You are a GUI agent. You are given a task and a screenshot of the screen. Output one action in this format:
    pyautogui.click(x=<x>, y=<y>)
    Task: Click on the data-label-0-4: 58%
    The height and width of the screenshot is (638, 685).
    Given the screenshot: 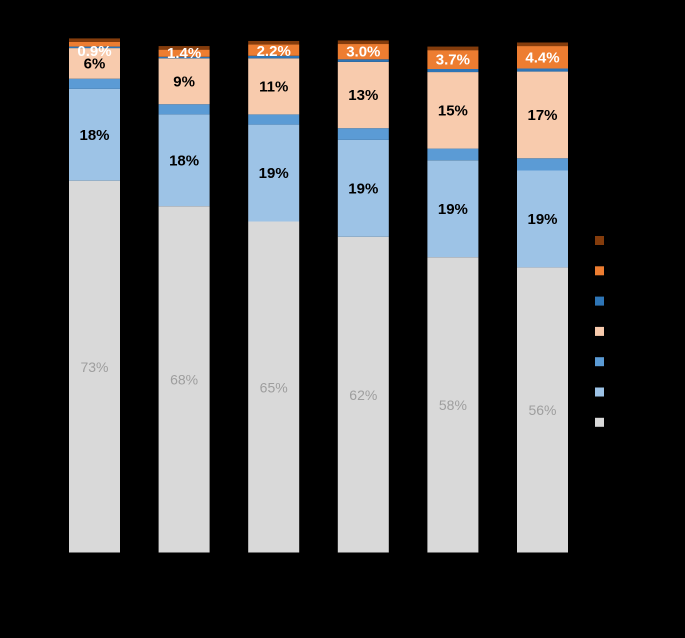 What is the action you would take?
    pyautogui.click(x=453, y=405)
    